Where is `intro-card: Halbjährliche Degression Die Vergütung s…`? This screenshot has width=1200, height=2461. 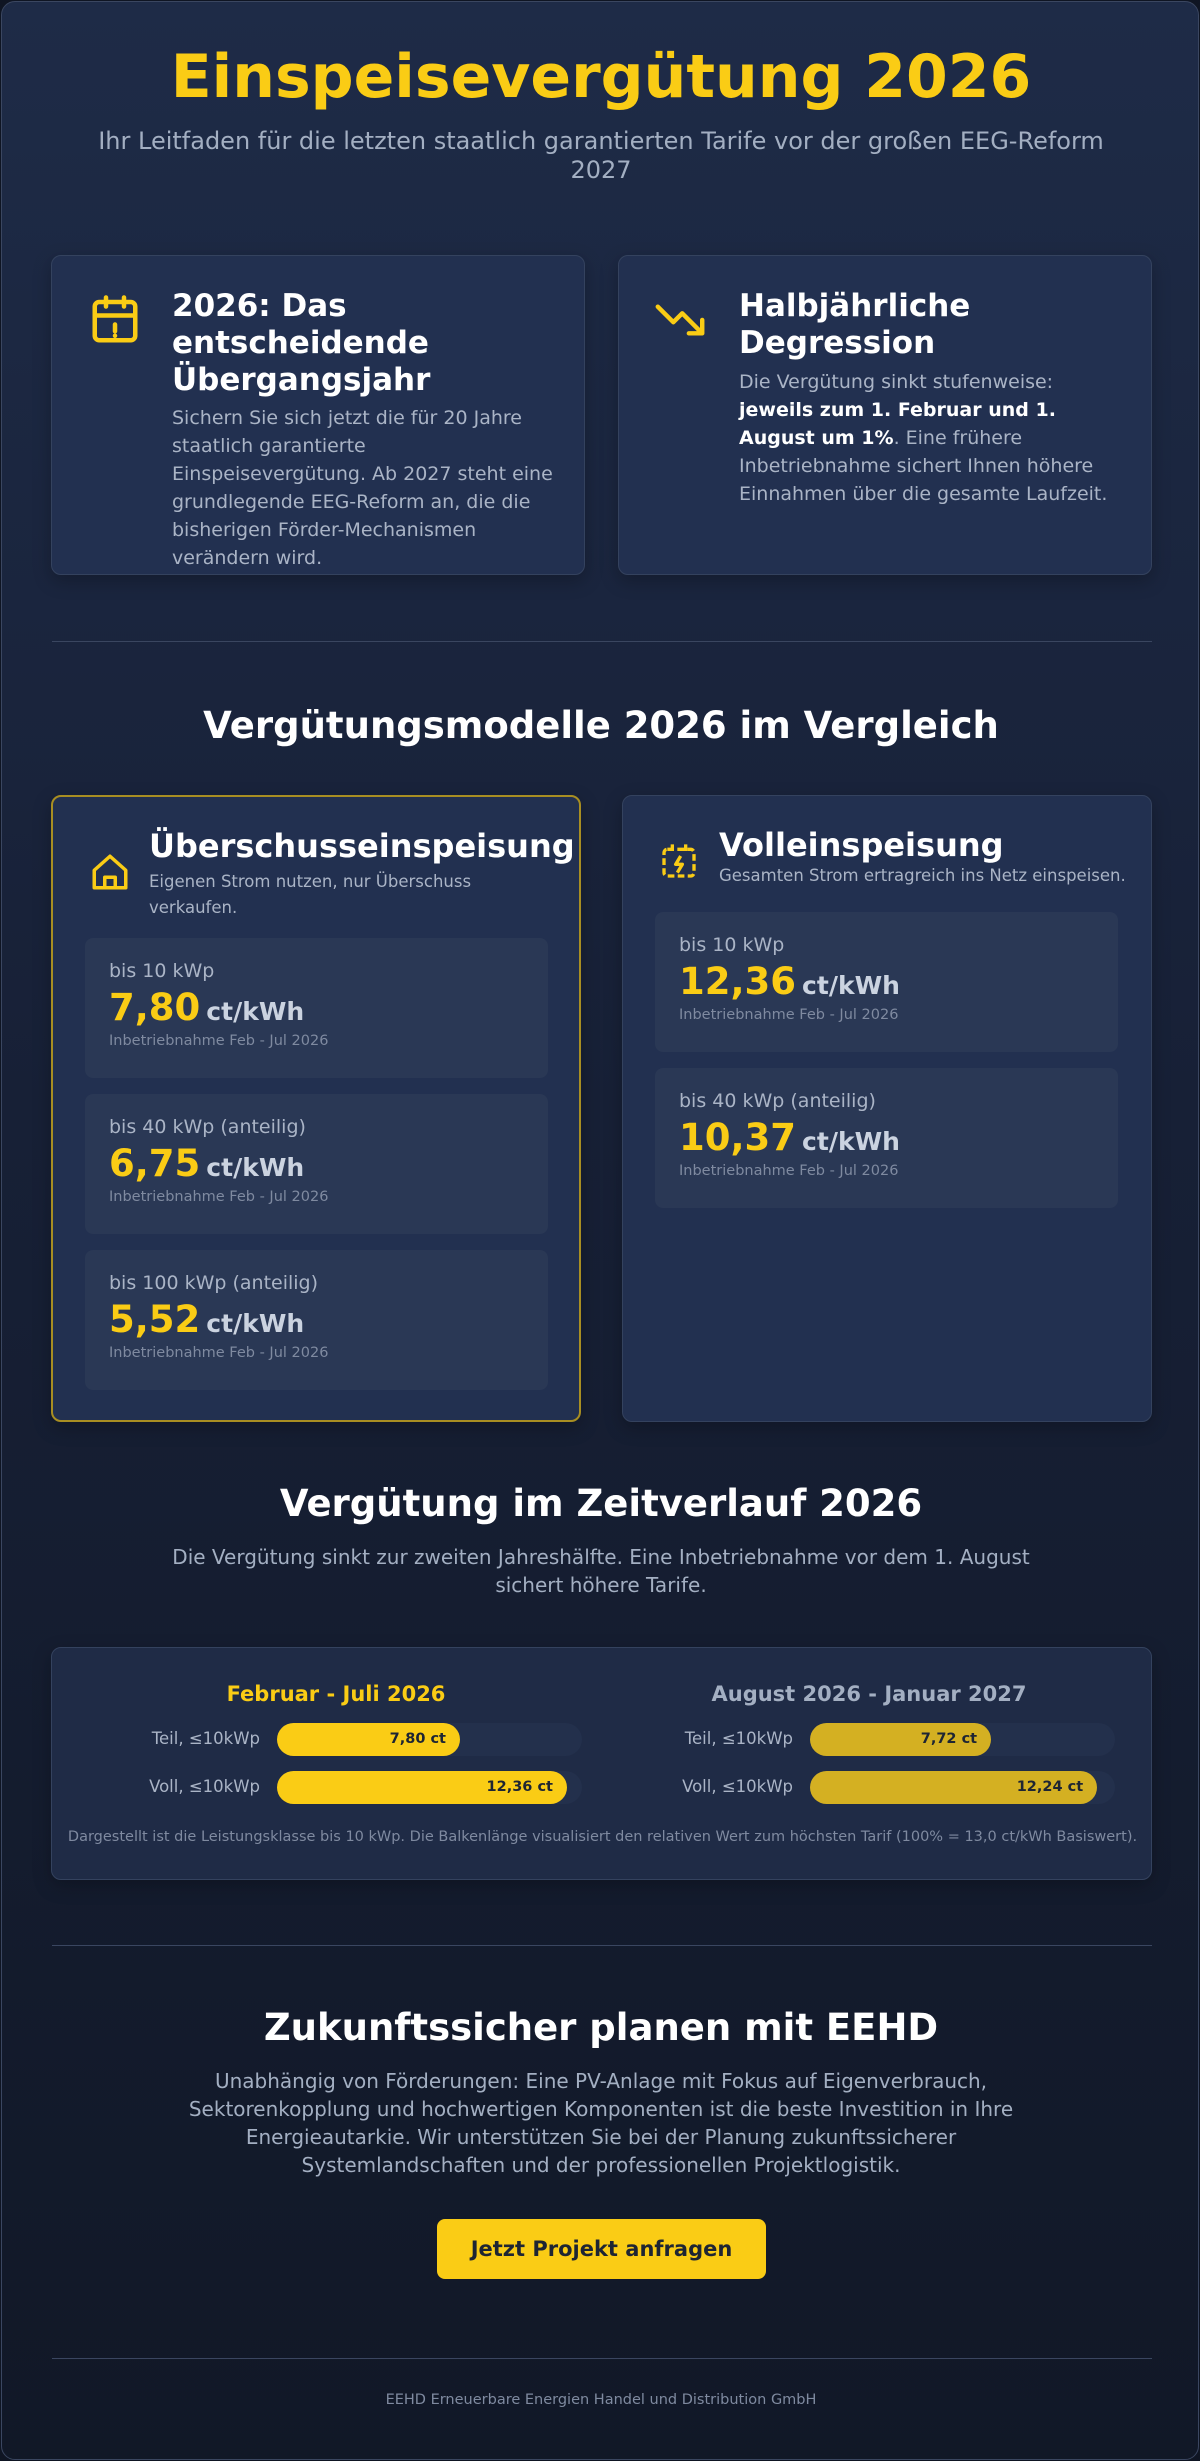 intro-card: Halbjährliche Degression Die Vergütung s… is located at coordinates (885, 415).